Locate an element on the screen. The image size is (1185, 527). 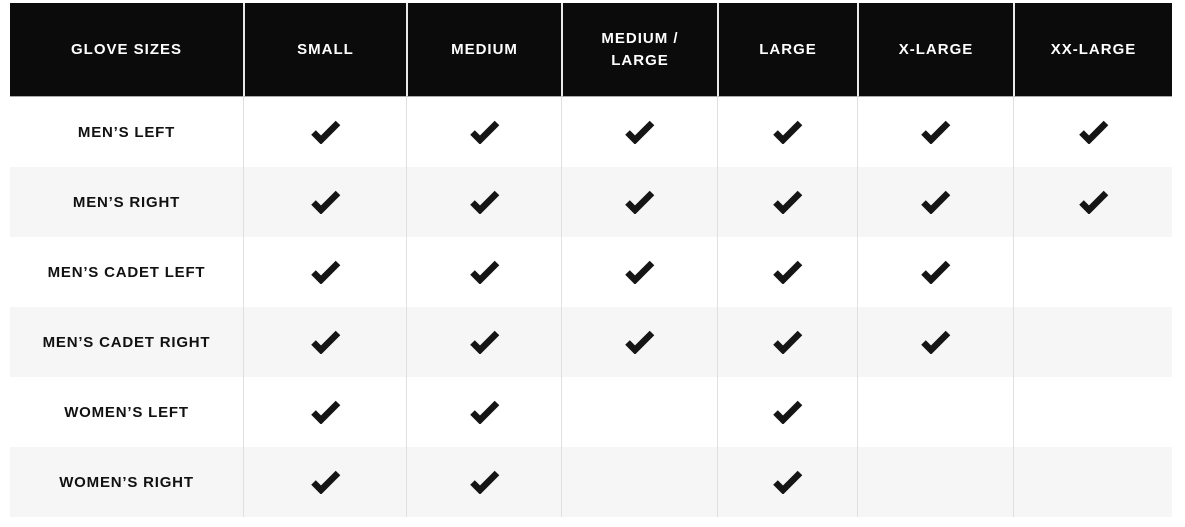
row-label: MEN’S LEFT is located at coordinates (126, 132).